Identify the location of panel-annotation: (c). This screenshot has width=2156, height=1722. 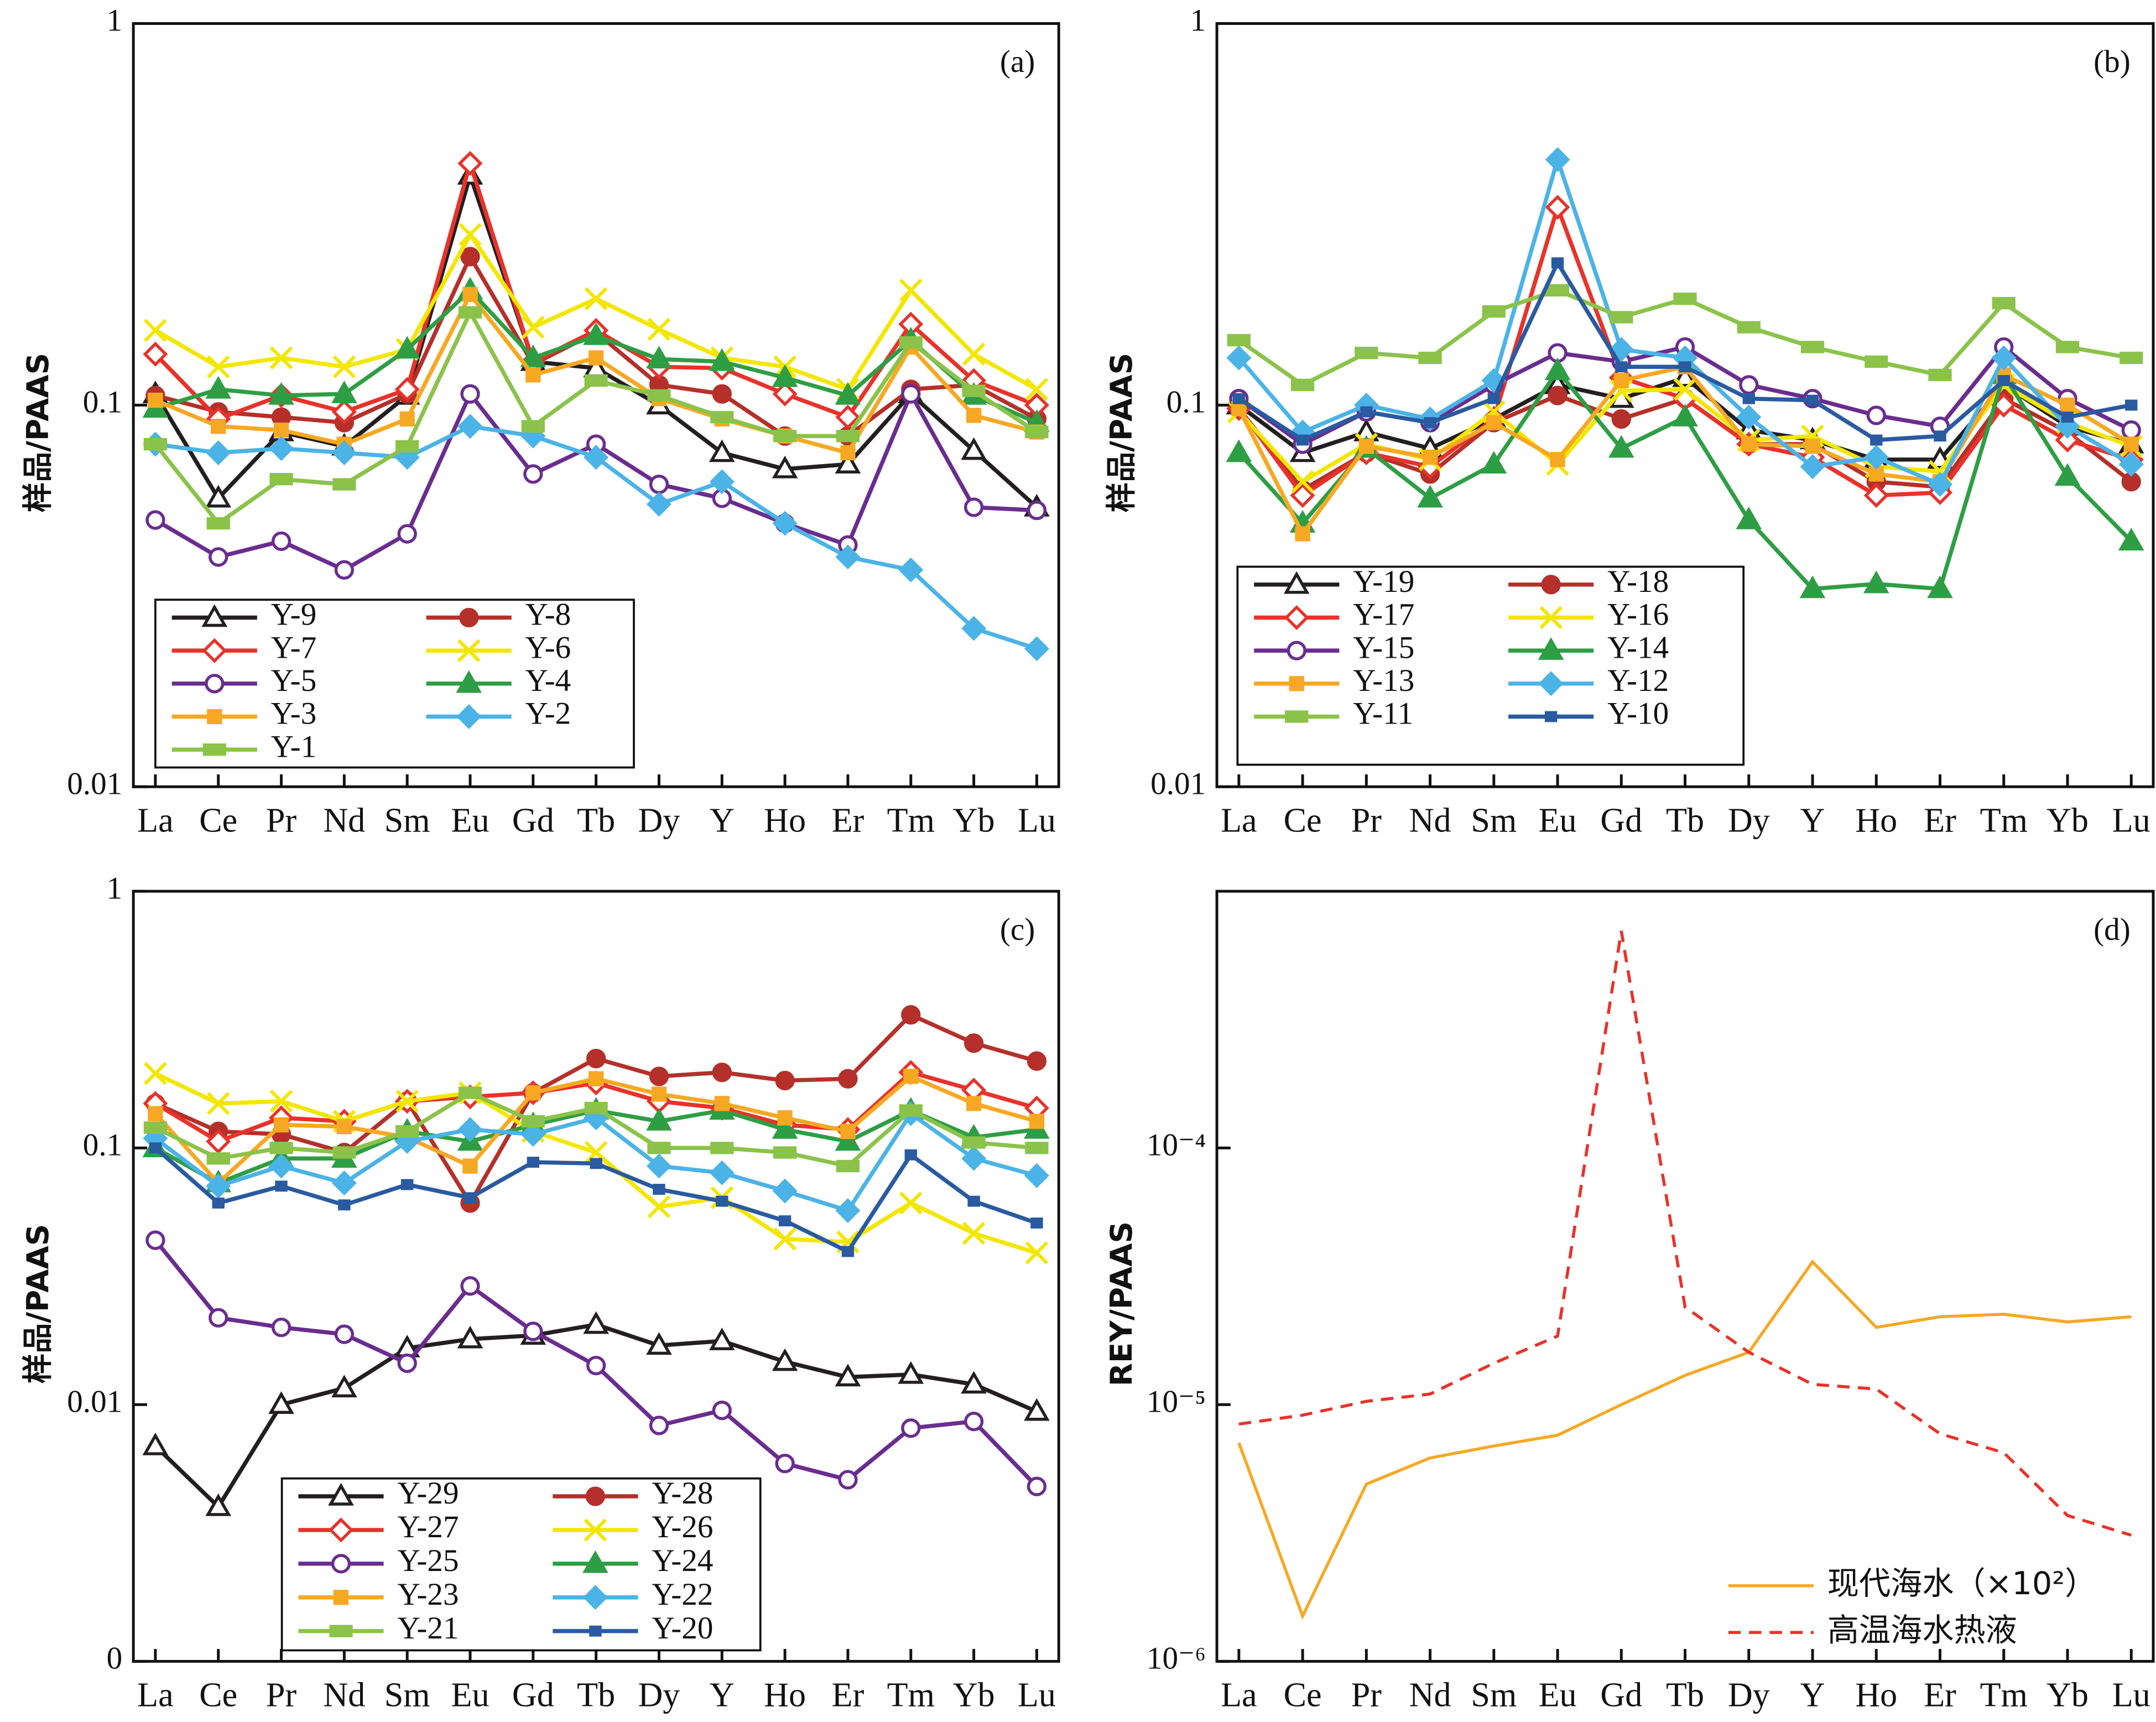
(1018, 930).